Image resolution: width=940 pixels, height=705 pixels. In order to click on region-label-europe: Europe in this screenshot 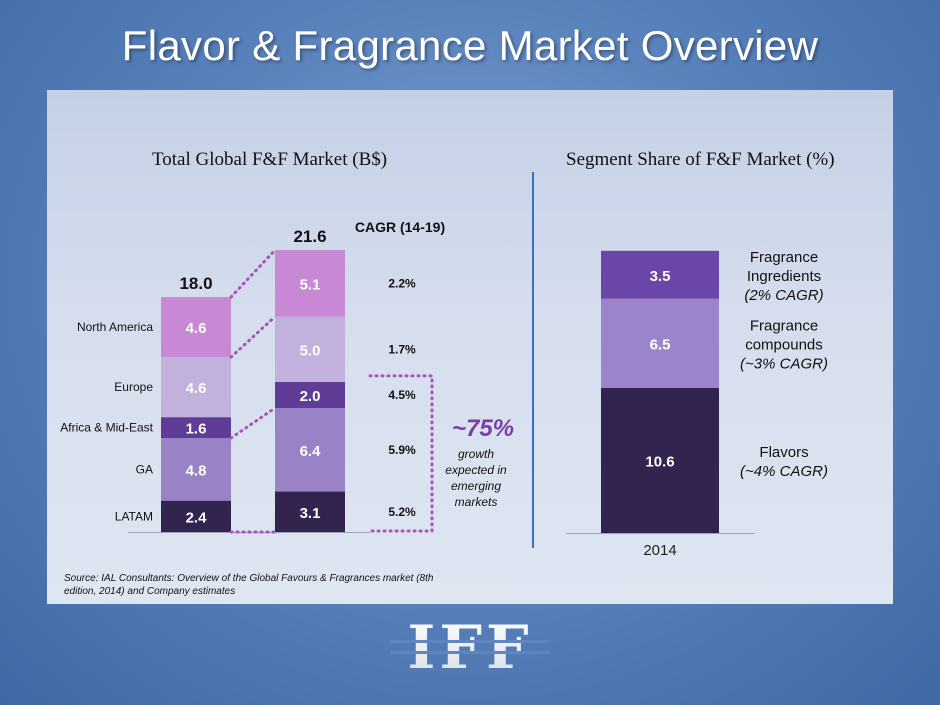, I will do `click(133, 387)`.